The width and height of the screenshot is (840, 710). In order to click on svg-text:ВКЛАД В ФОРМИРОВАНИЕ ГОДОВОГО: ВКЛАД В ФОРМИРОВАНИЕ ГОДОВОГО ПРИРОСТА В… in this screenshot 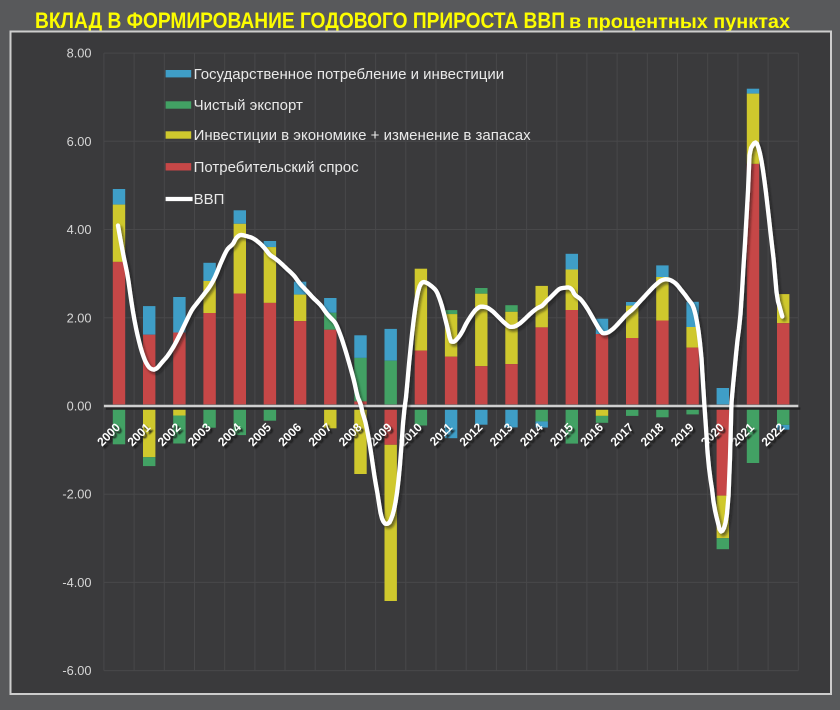, I will do `click(300, 20)`.